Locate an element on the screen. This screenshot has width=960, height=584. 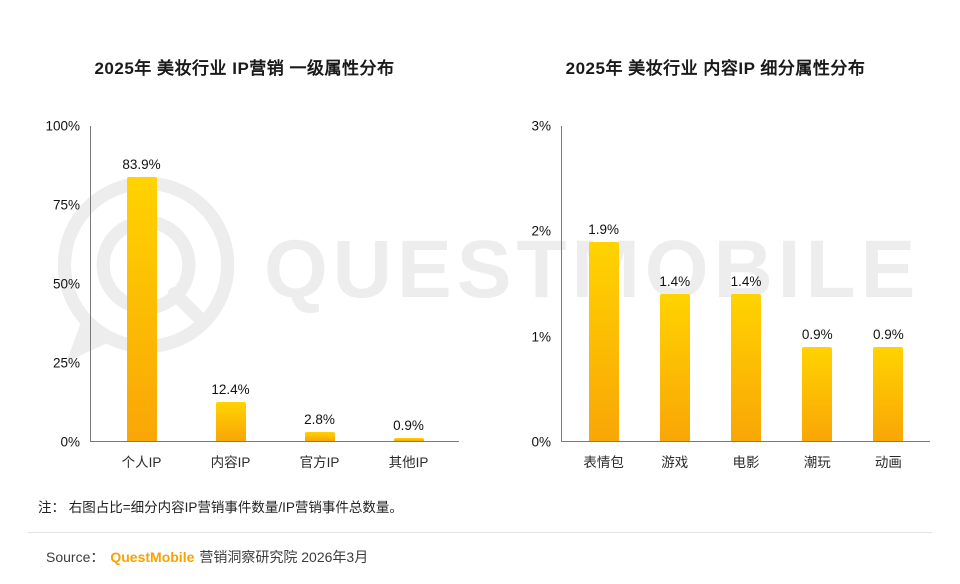
bar-group: 1.4% 电影 is located at coordinates (745, 298).